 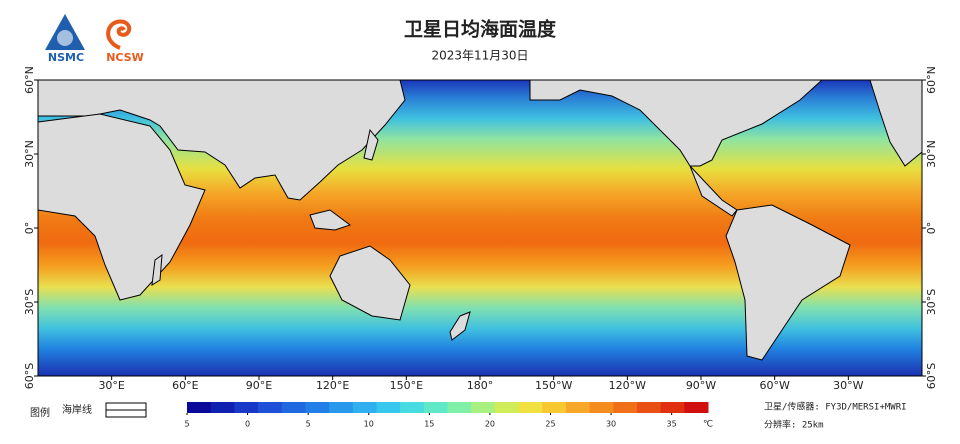 What do you see at coordinates (247, 424) in the screenshot?
I see `colorbar-label: 0` at bounding box center [247, 424].